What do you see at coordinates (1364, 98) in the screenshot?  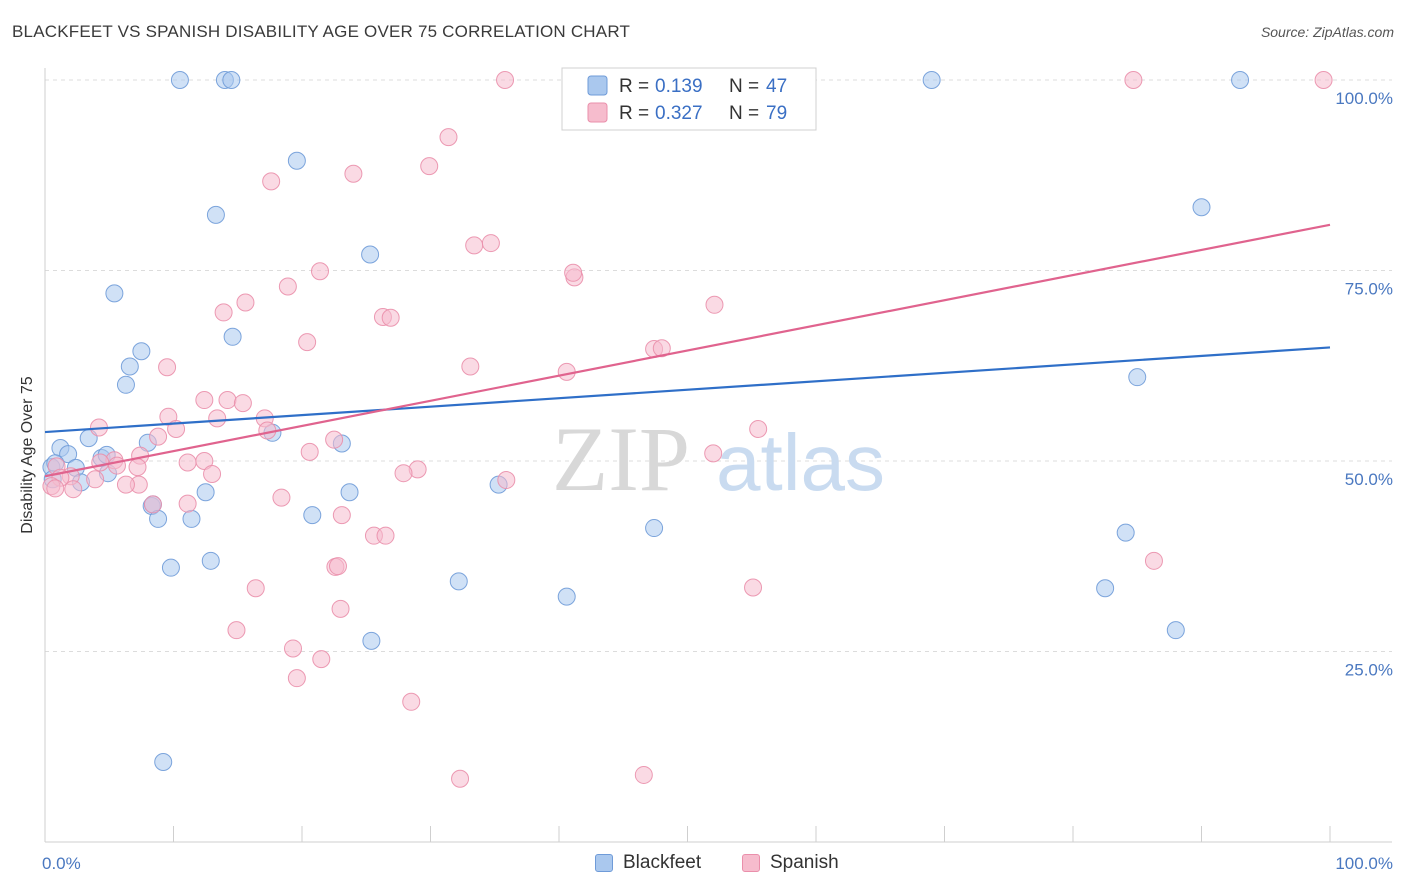 I see `y-tick-label-100: 100.0%` at bounding box center [1364, 98].